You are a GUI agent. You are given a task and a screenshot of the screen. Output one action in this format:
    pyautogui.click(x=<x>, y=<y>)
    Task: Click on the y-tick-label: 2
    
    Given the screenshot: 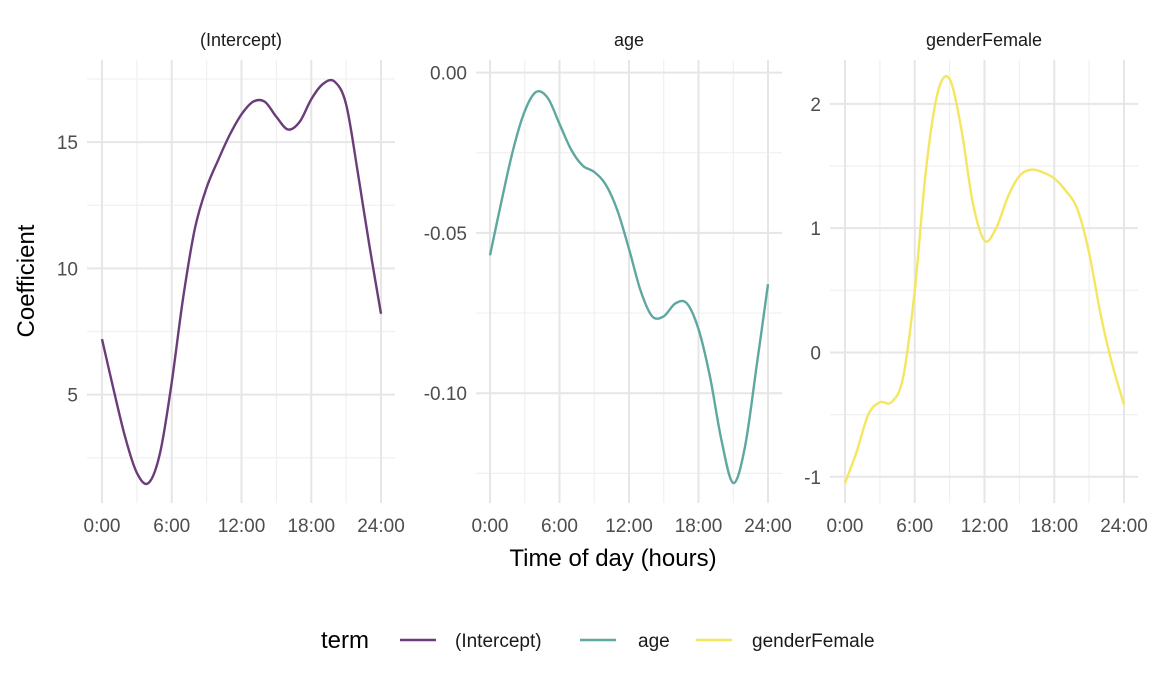 What is the action you would take?
    pyautogui.click(x=815, y=105)
    